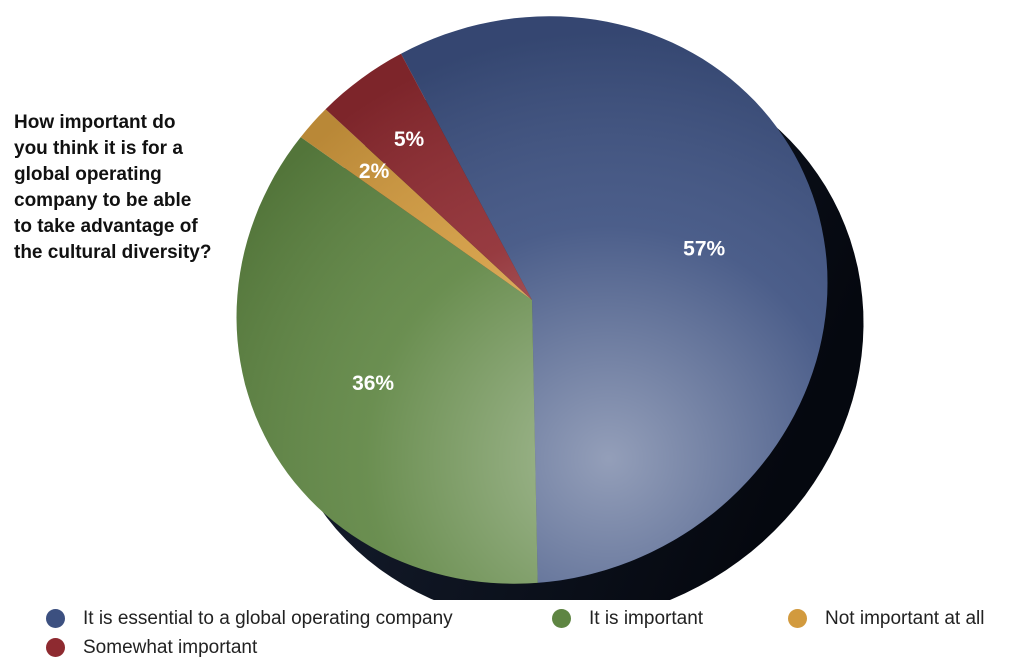 Image resolution: width=1024 pixels, height=668 pixels. What do you see at coordinates (373, 383) in the screenshot?
I see `data-label-important: 36%` at bounding box center [373, 383].